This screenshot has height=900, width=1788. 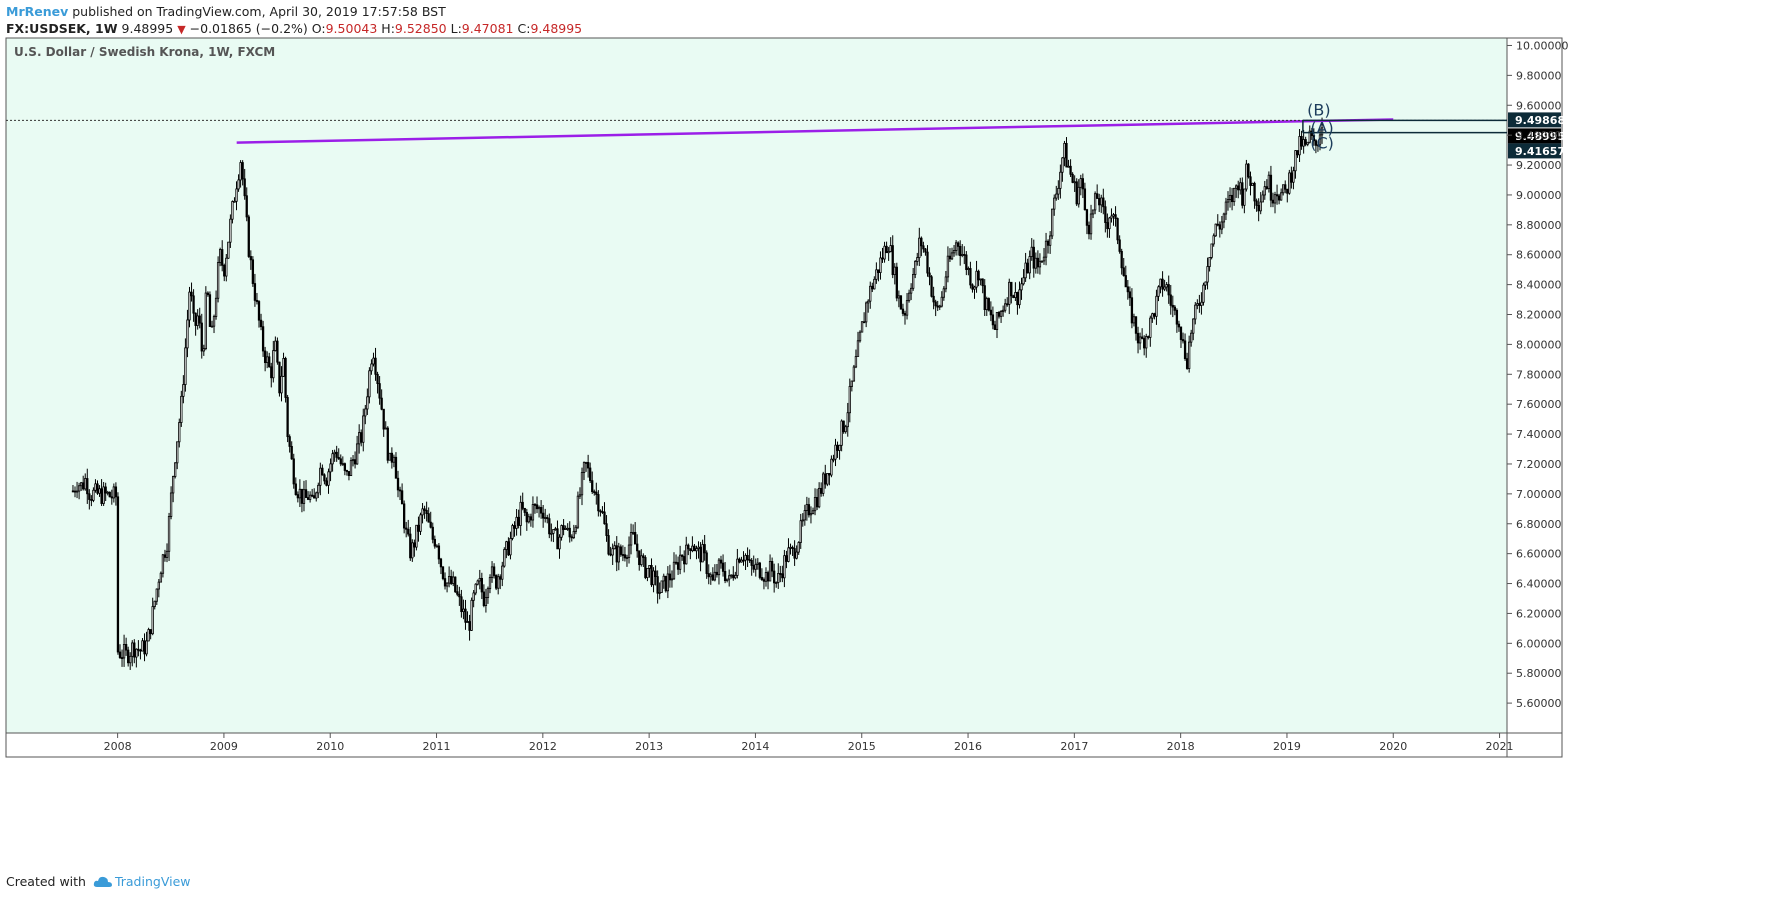 What do you see at coordinates (46, 881) in the screenshot?
I see `created-with-text: Created with` at bounding box center [46, 881].